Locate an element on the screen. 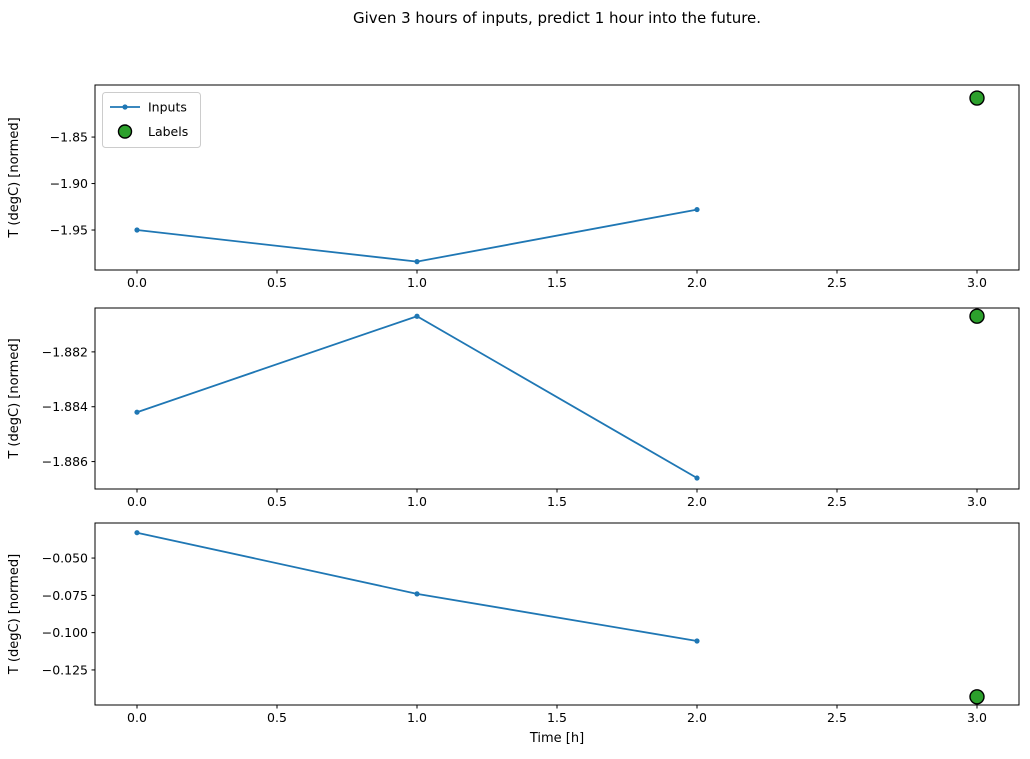 The image size is (1030, 759). legend-labels-label: Labels is located at coordinates (168, 131).